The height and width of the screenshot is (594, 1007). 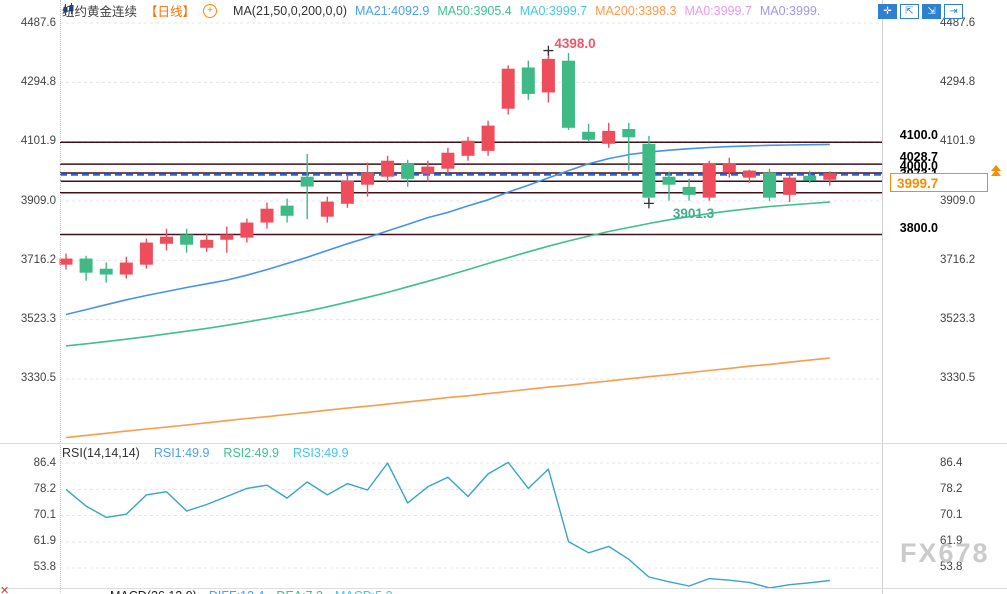 What do you see at coordinates (575, 43) in the screenshot?
I see `high-annotation: 4398.0` at bounding box center [575, 43].